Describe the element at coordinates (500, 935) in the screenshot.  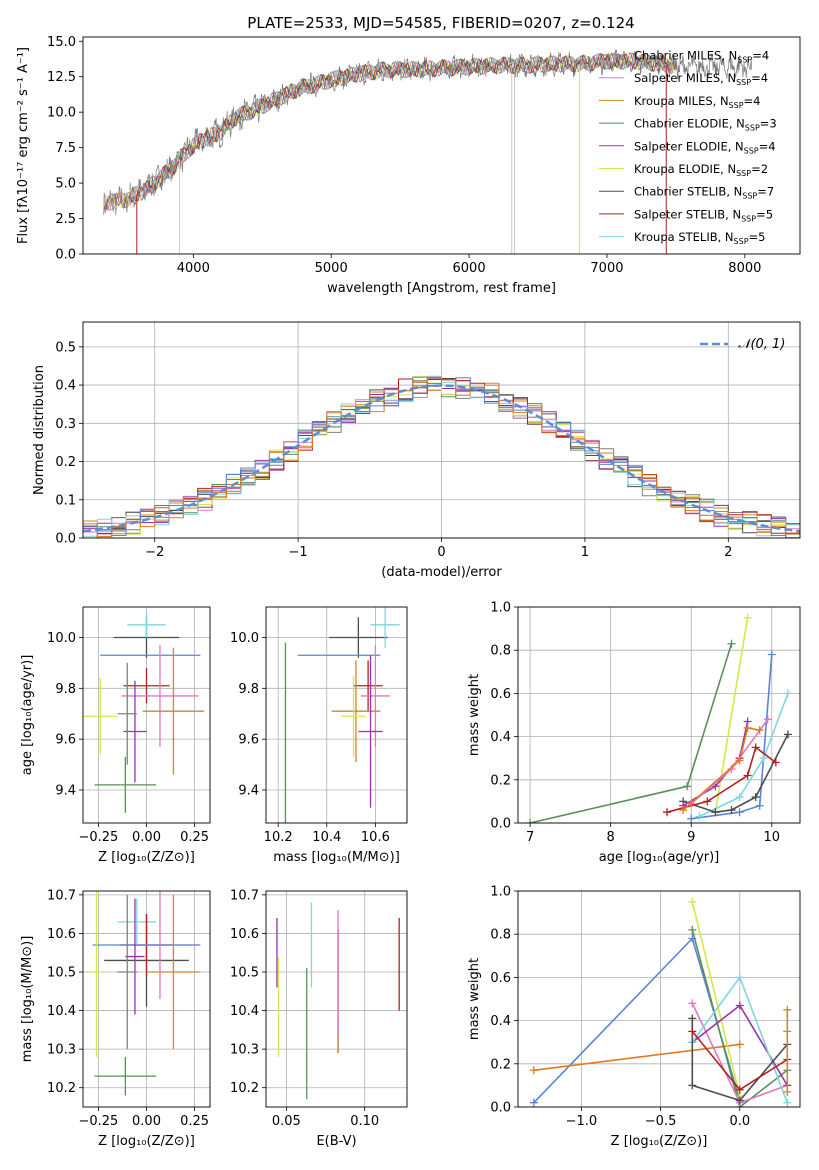
I see `y-tick-label: 0.8` at that location.